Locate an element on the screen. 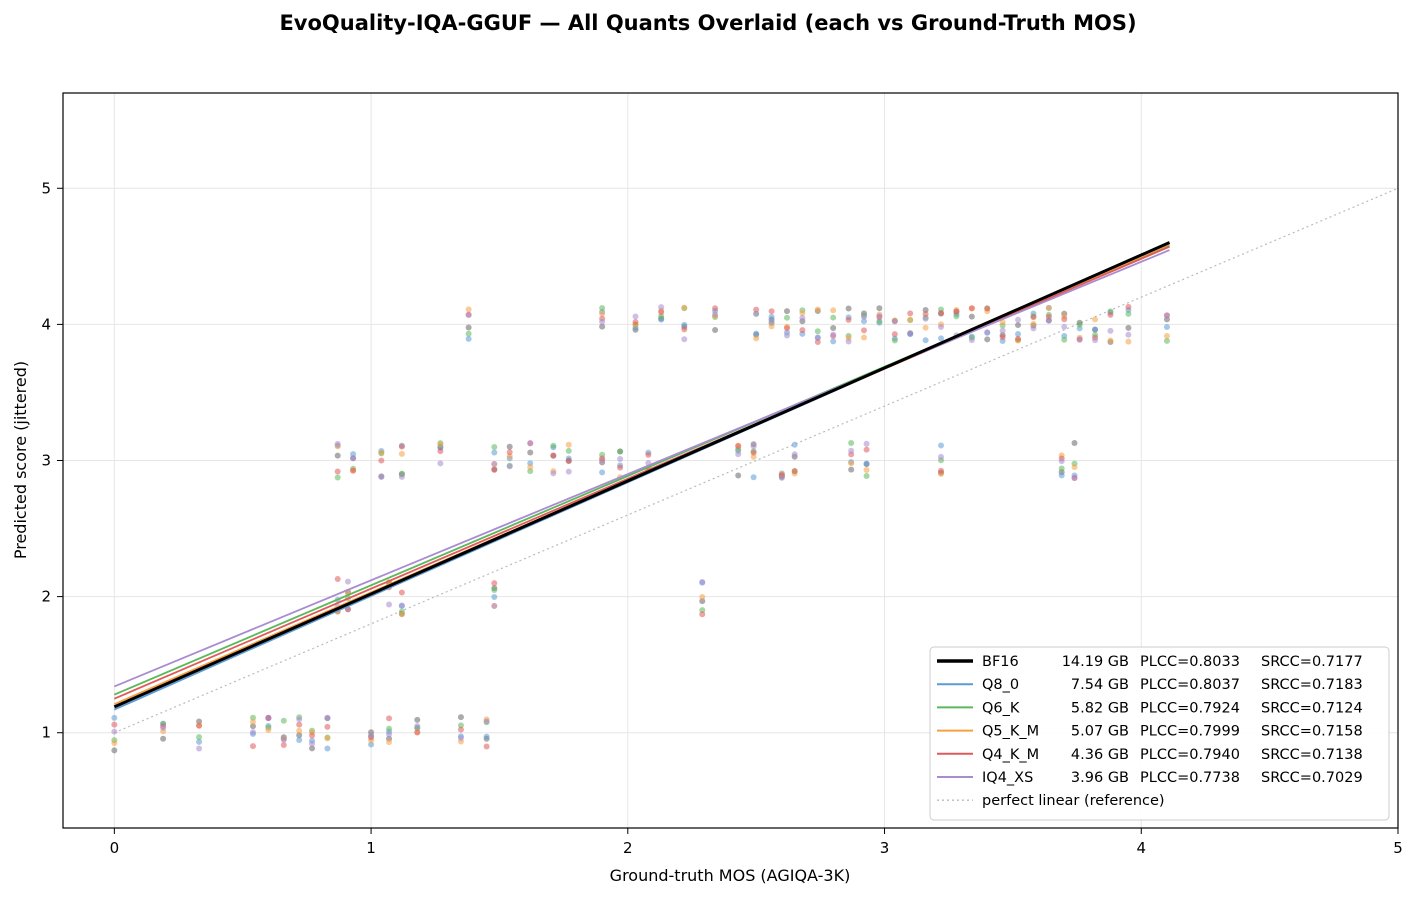  legend-plcc: PLCC=0.8033 is located at coordinates (1190, 662).